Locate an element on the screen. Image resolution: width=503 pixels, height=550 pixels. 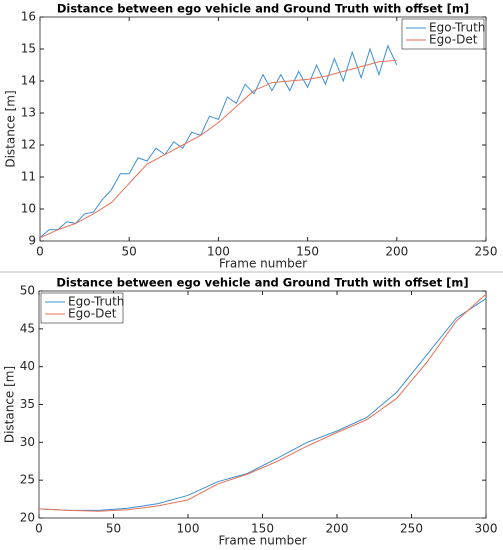
y-tick-label: 13 is located at coordinates (28, 113).